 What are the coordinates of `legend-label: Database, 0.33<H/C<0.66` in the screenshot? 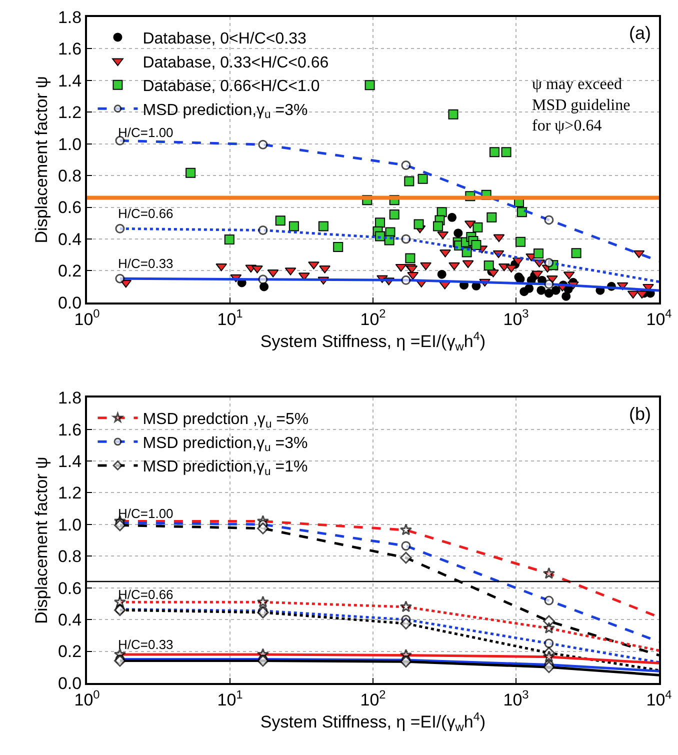 It's located at (235, 63).